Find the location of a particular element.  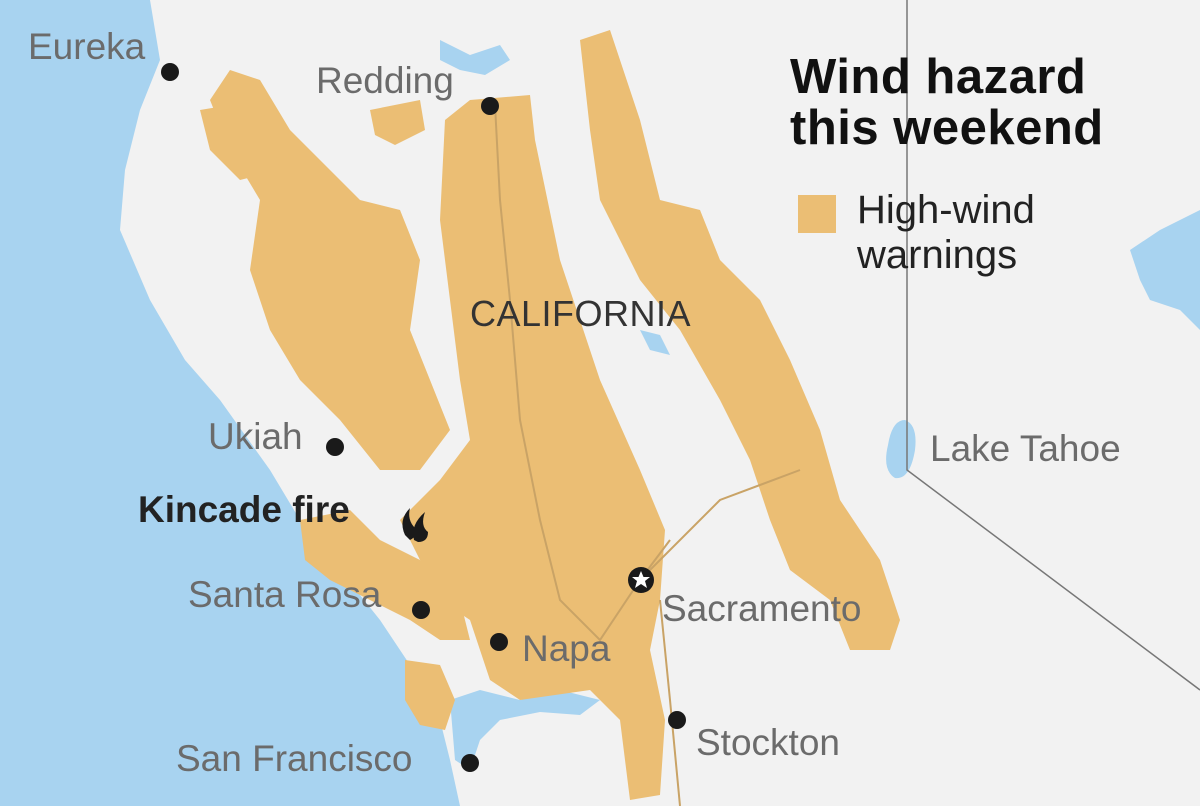

legend-label: High-wind warnings is located at coordinates (946, 233).